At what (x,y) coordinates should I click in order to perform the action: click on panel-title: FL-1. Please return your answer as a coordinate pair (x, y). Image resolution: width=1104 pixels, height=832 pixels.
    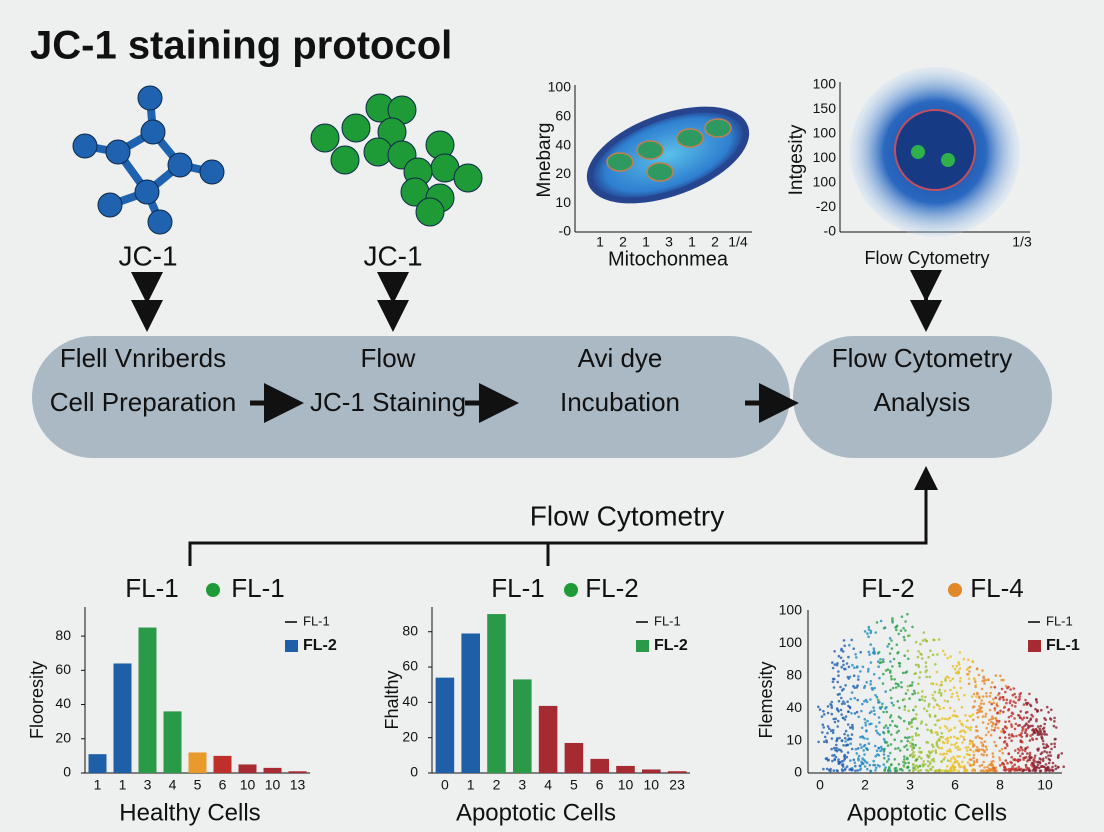
    Looking at the image, I should click on (151, 588).